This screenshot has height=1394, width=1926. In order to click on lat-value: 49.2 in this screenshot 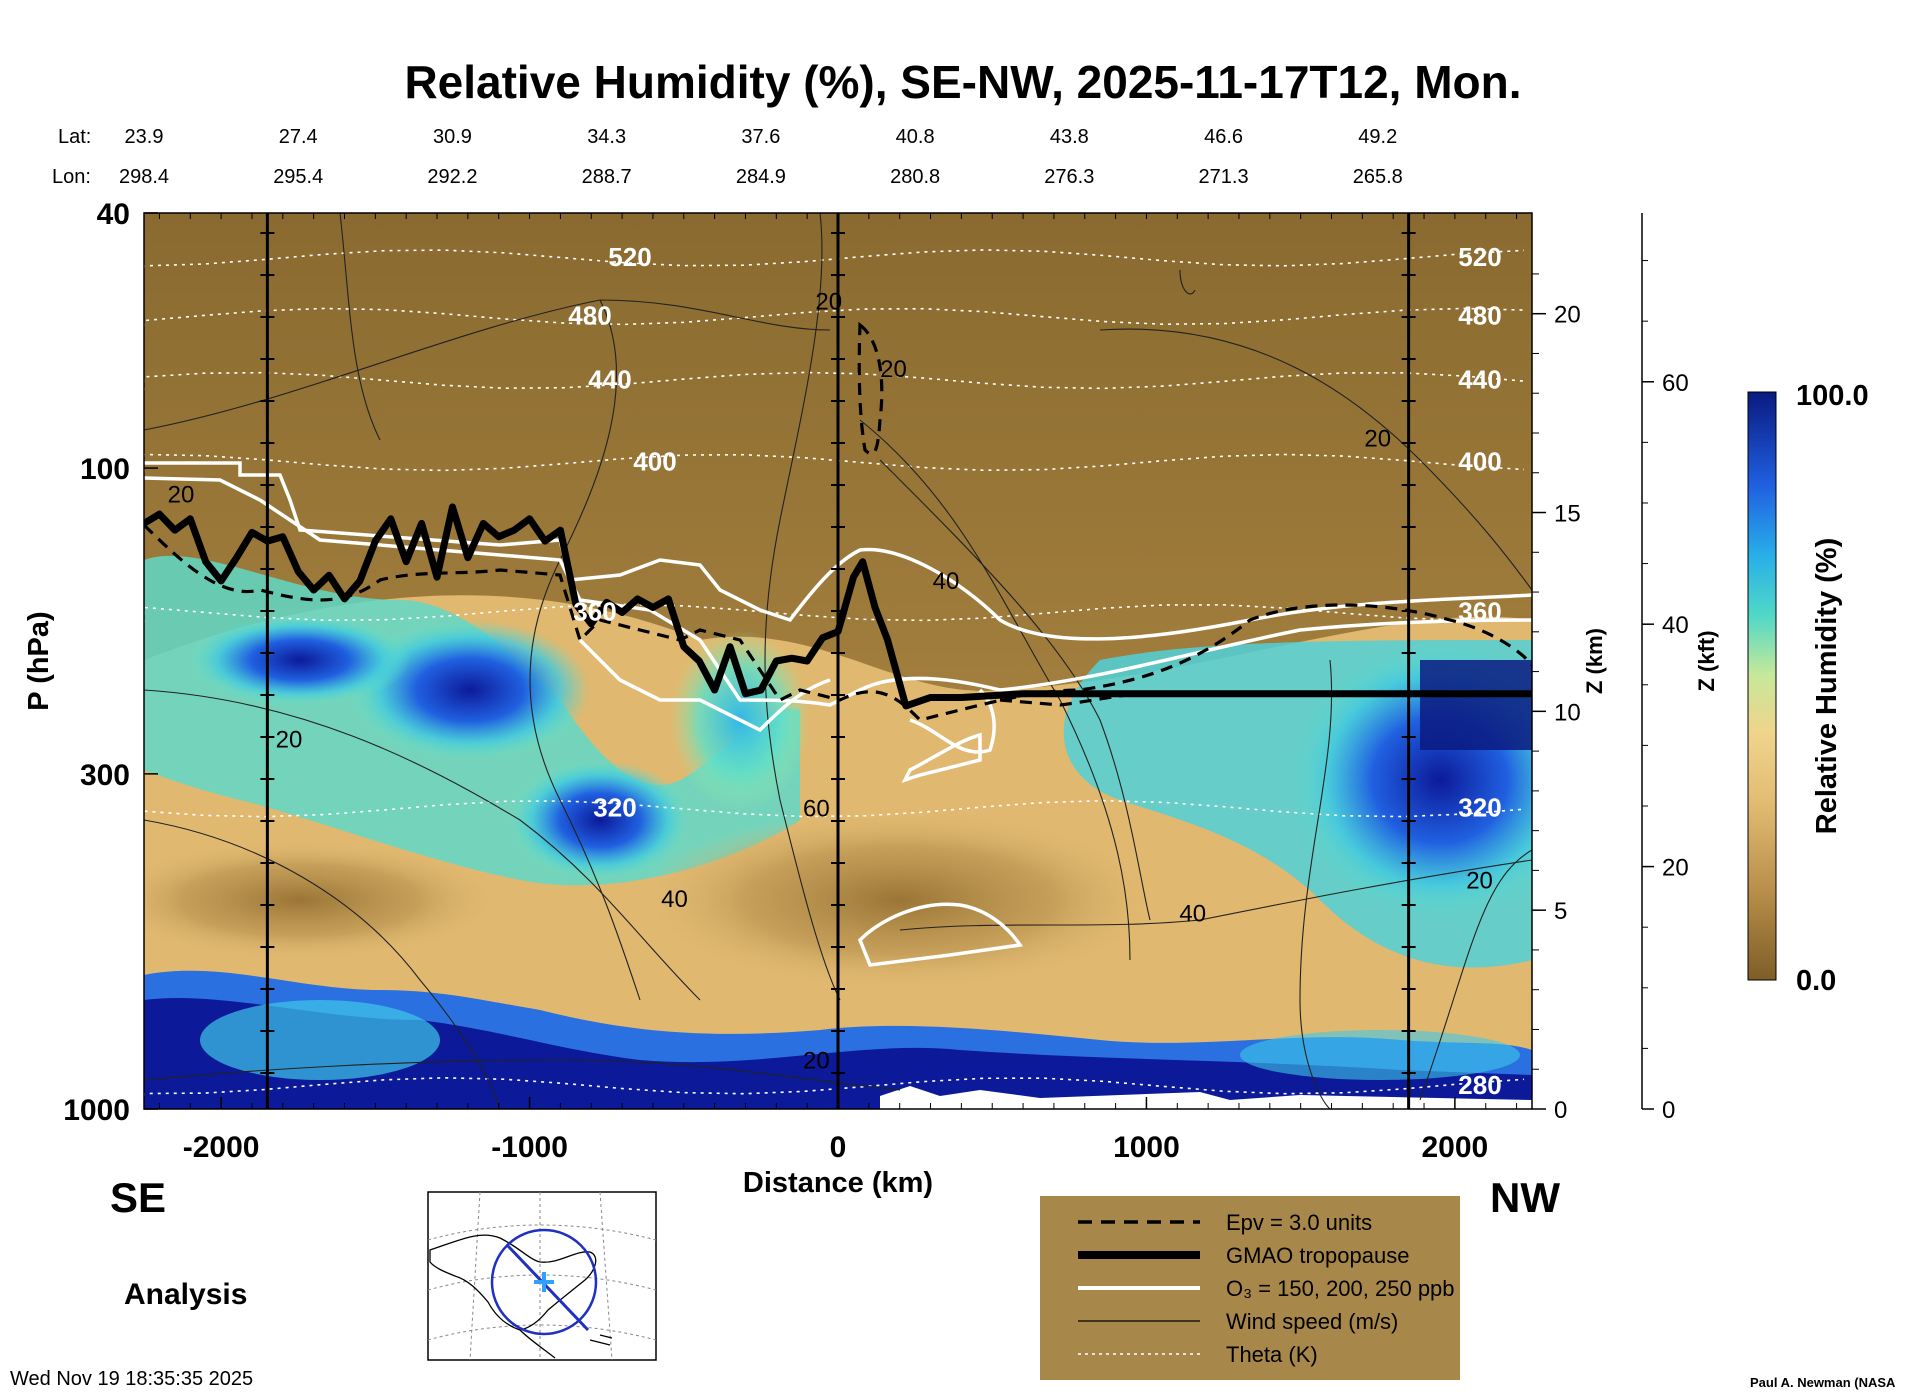, I will do `click(1377, 137)`.